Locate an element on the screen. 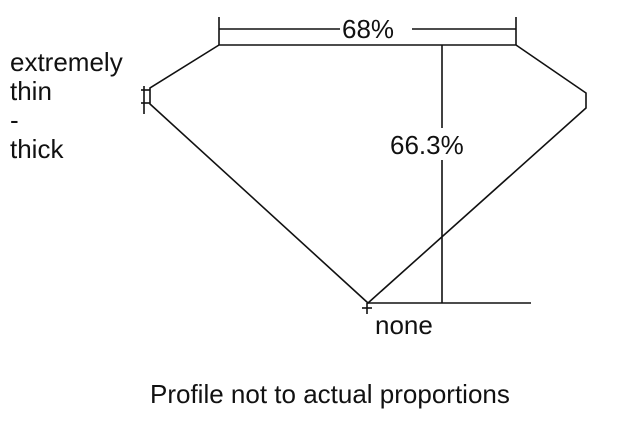  girdle-label-line: thin is located at coordinates (31, 91).